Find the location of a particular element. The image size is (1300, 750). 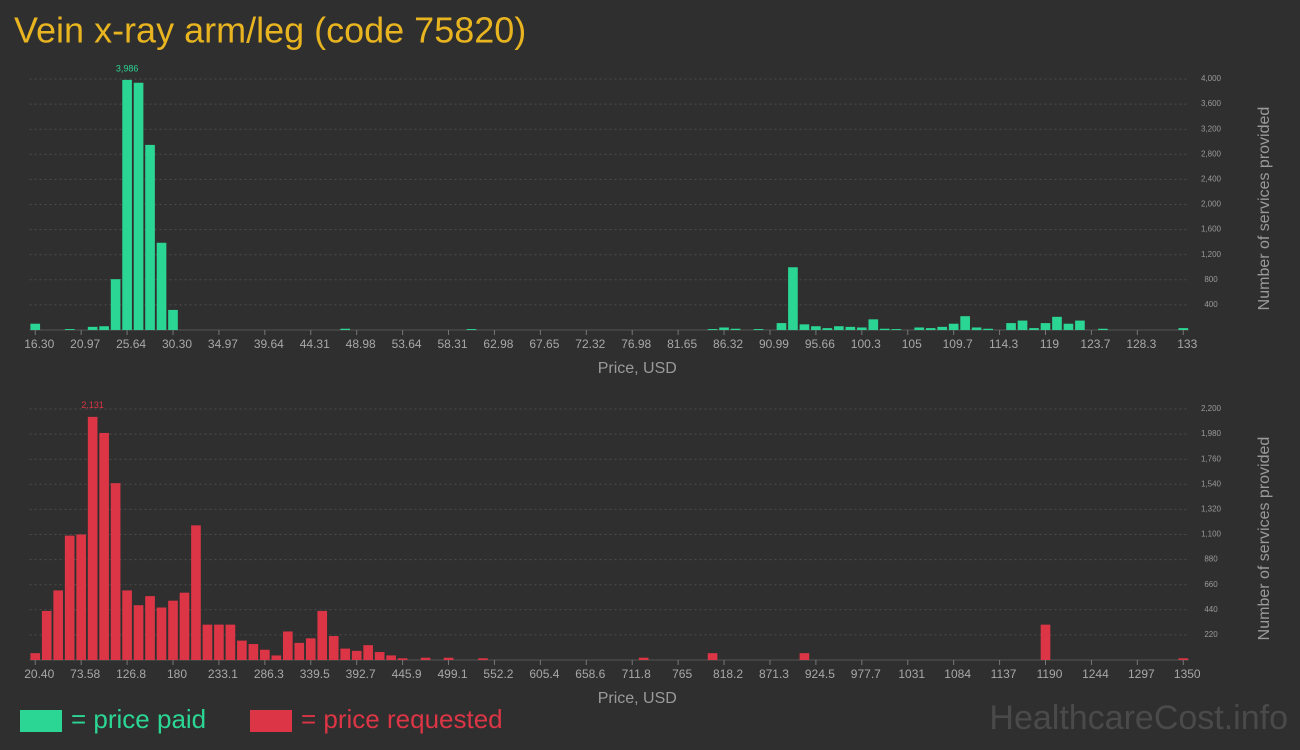

y-tick-label: 800 is located at coordinates (1211, 279).